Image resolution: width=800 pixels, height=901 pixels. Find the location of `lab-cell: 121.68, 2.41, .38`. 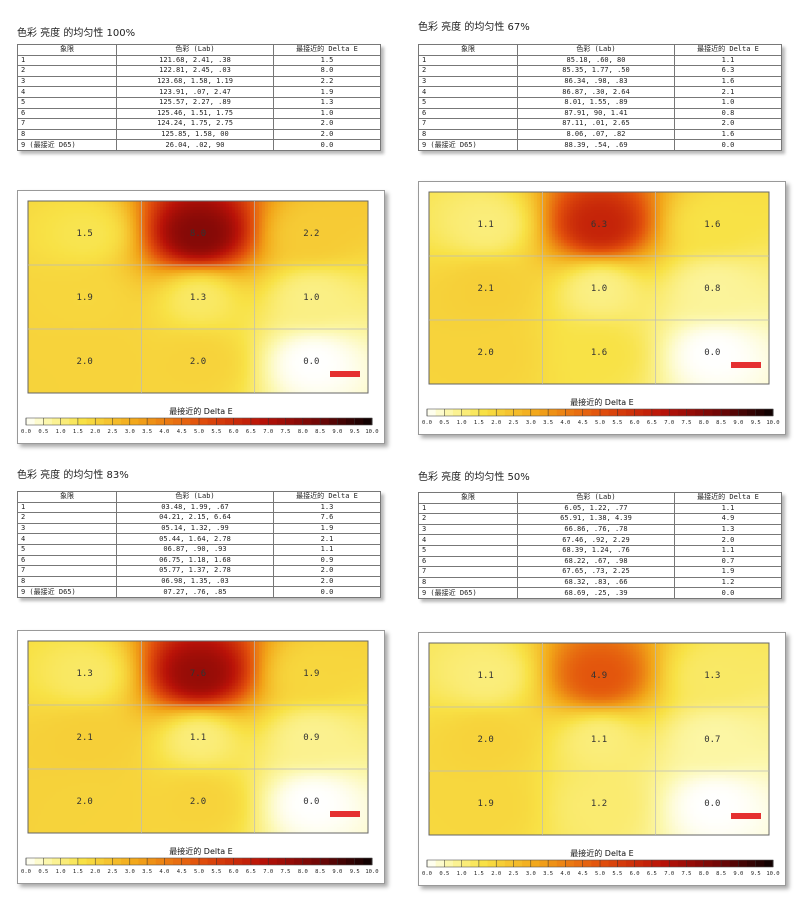

lab-cell: 121.68, 2.41, .38 is located at coordinates (195, 60).